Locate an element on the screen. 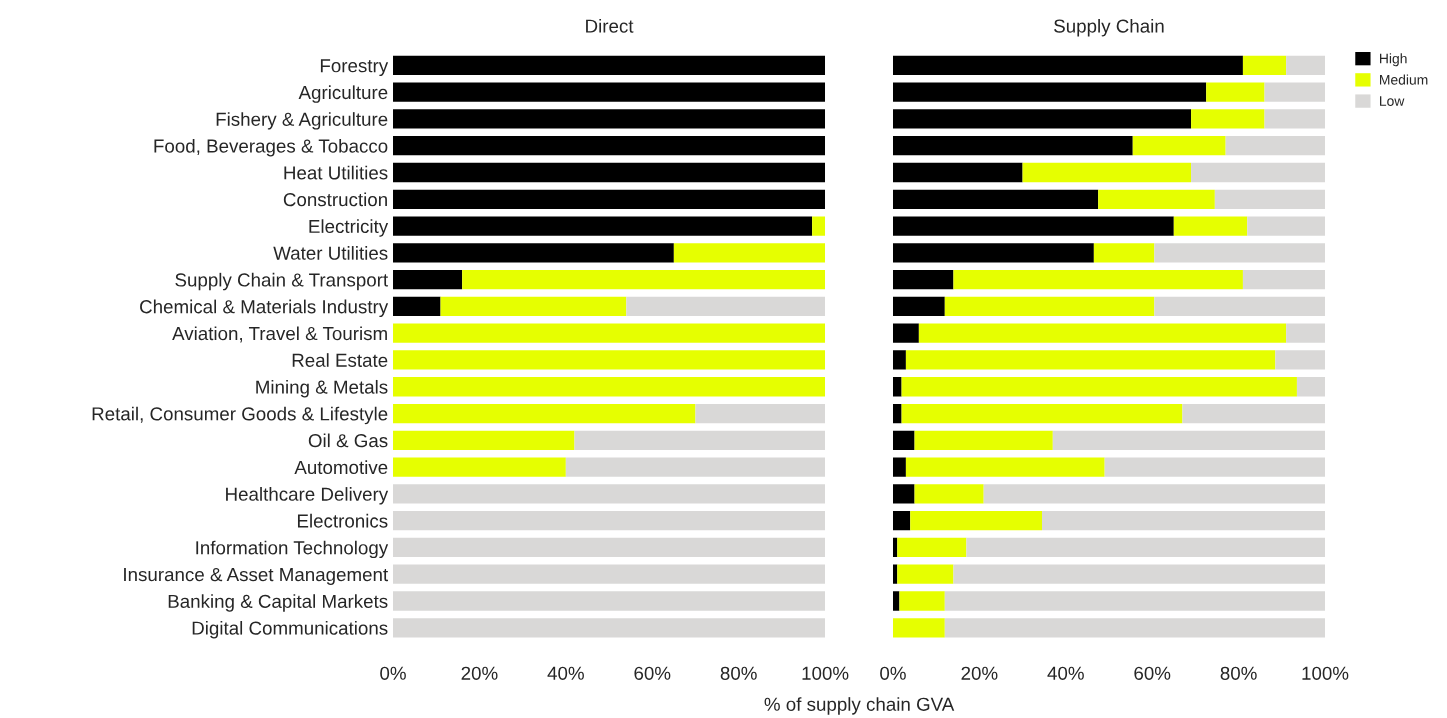  x-axis-title: % of supply chain GVA is located at coordinates (859, 706).